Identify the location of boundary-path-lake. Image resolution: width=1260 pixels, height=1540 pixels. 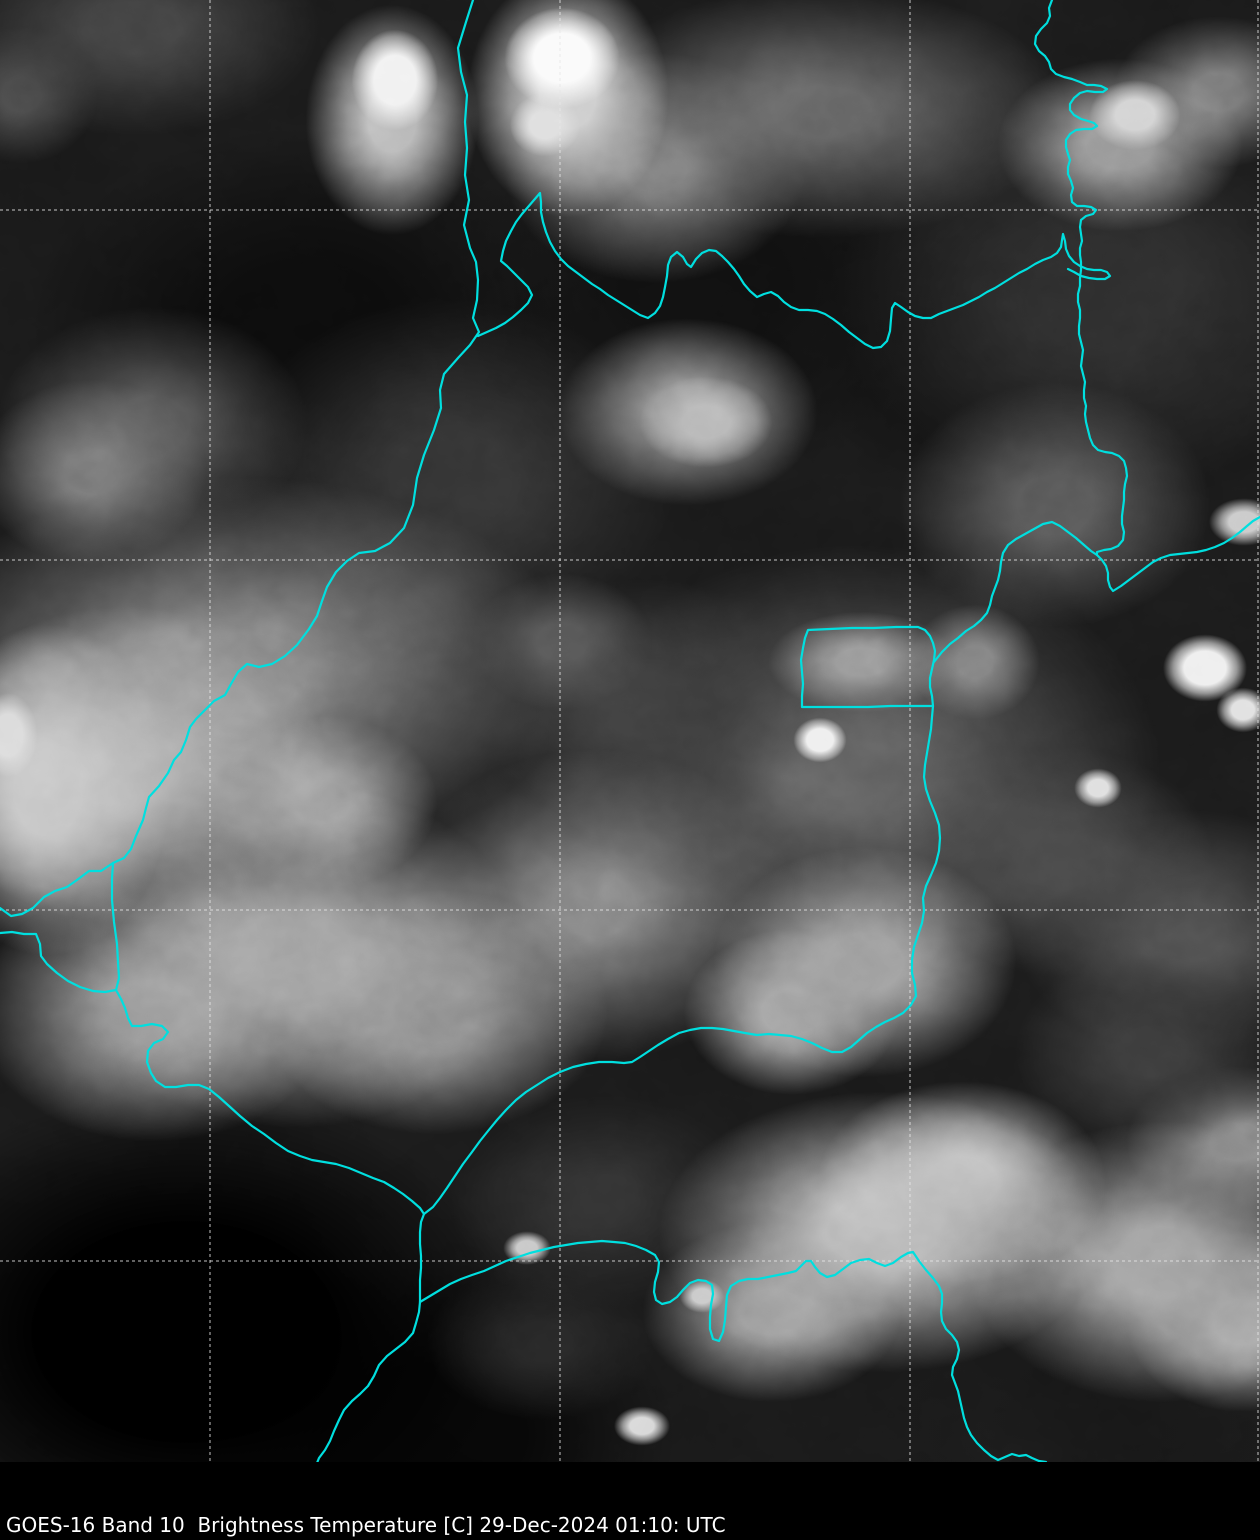
(60, 927).